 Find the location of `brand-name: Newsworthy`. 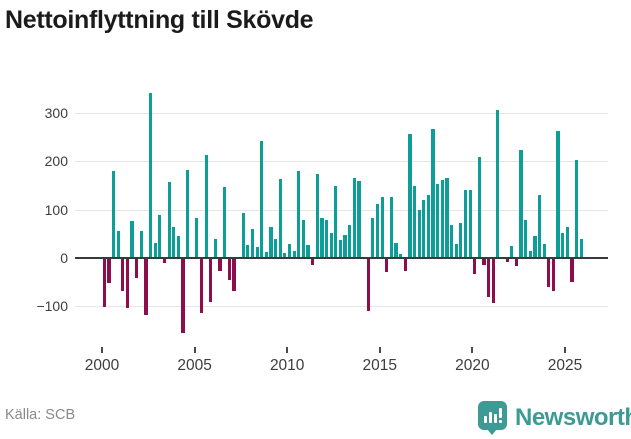

brand-name: Newsworthy is located at coordinates (573, 417).